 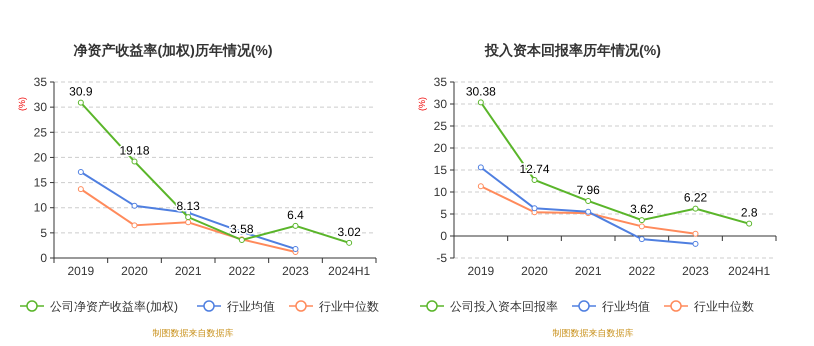 What do you see at coordinates (442, 258) in the screenshot?
I see `y-tick-label: -5` at bounding box center [442, 258].